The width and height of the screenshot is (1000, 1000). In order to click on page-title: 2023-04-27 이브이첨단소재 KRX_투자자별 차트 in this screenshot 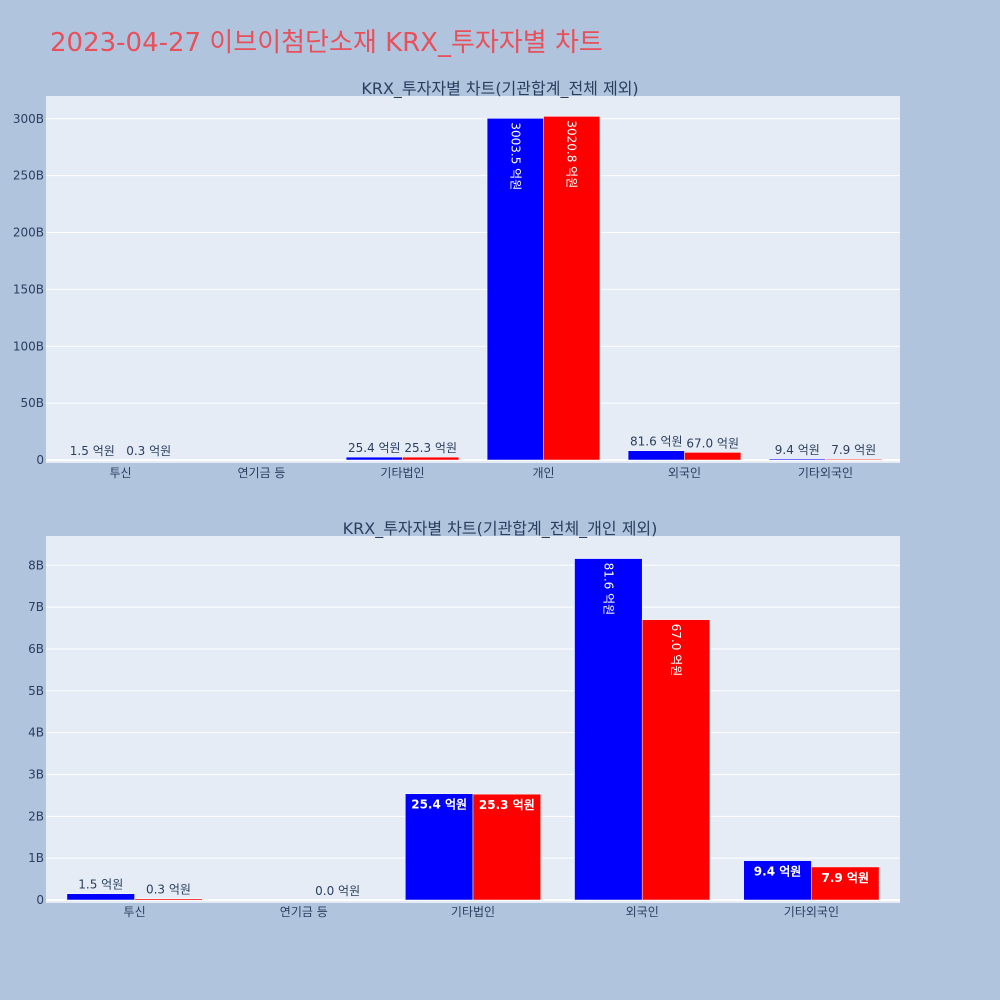, I will do `click(326, 43)`.